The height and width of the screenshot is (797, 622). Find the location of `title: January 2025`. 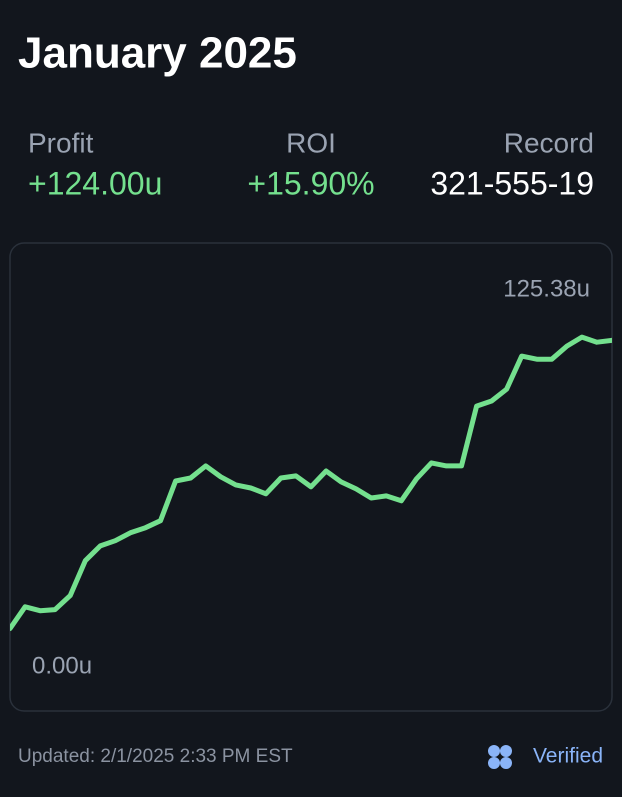

title: January 2025 is located at coordinates (157, 53).